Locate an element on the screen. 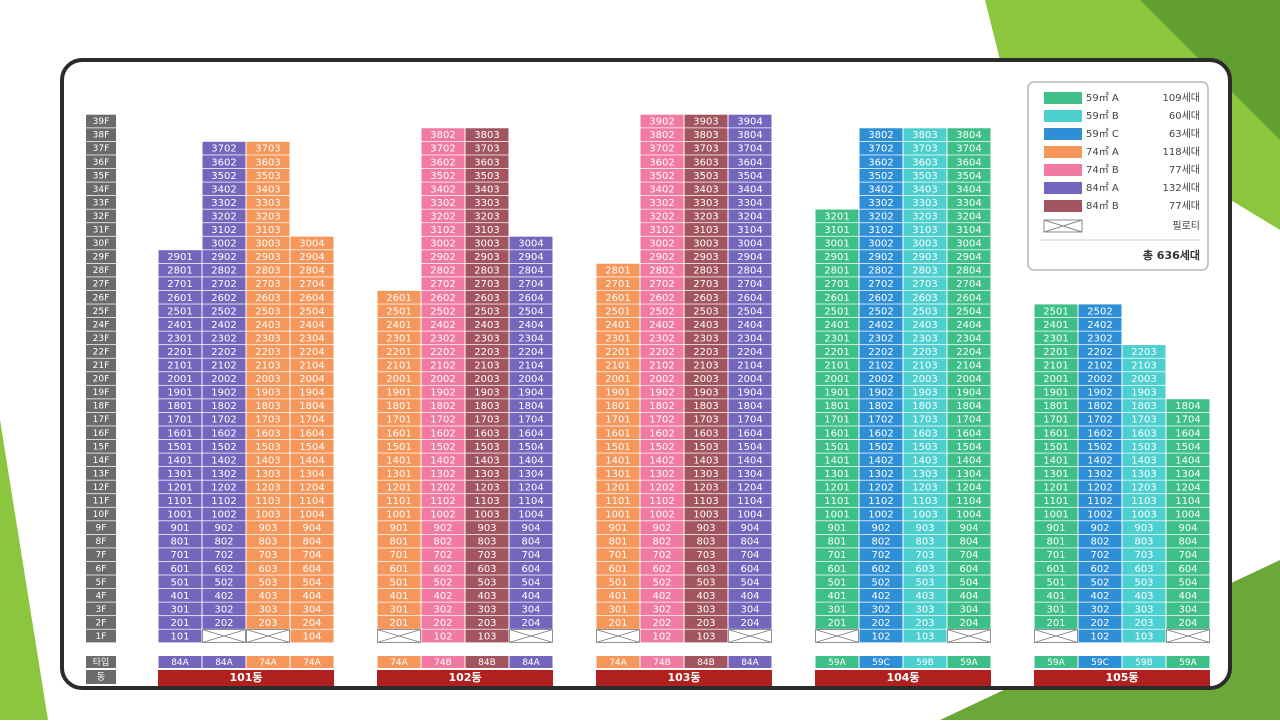 The height and width of the screenshot is (724, 1280). unit-label: 1103 is located at coordinates (1143, 501).